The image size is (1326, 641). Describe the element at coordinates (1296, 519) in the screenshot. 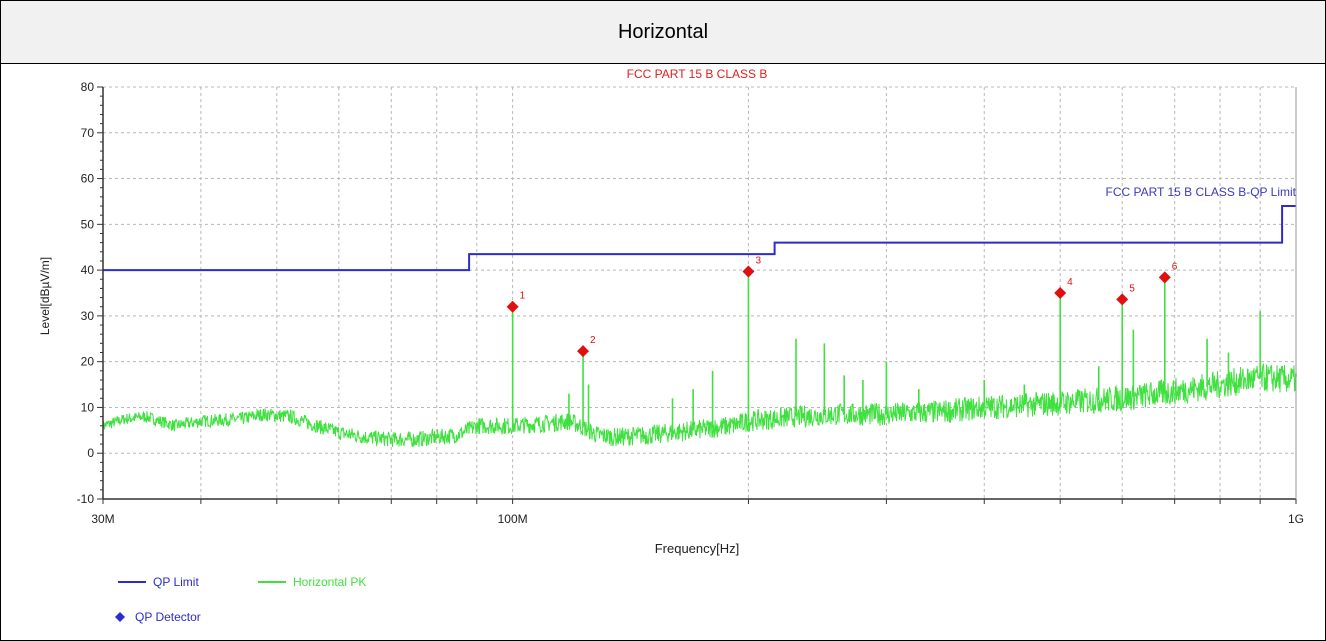

I see `x-tick-label: 1G` at that location.